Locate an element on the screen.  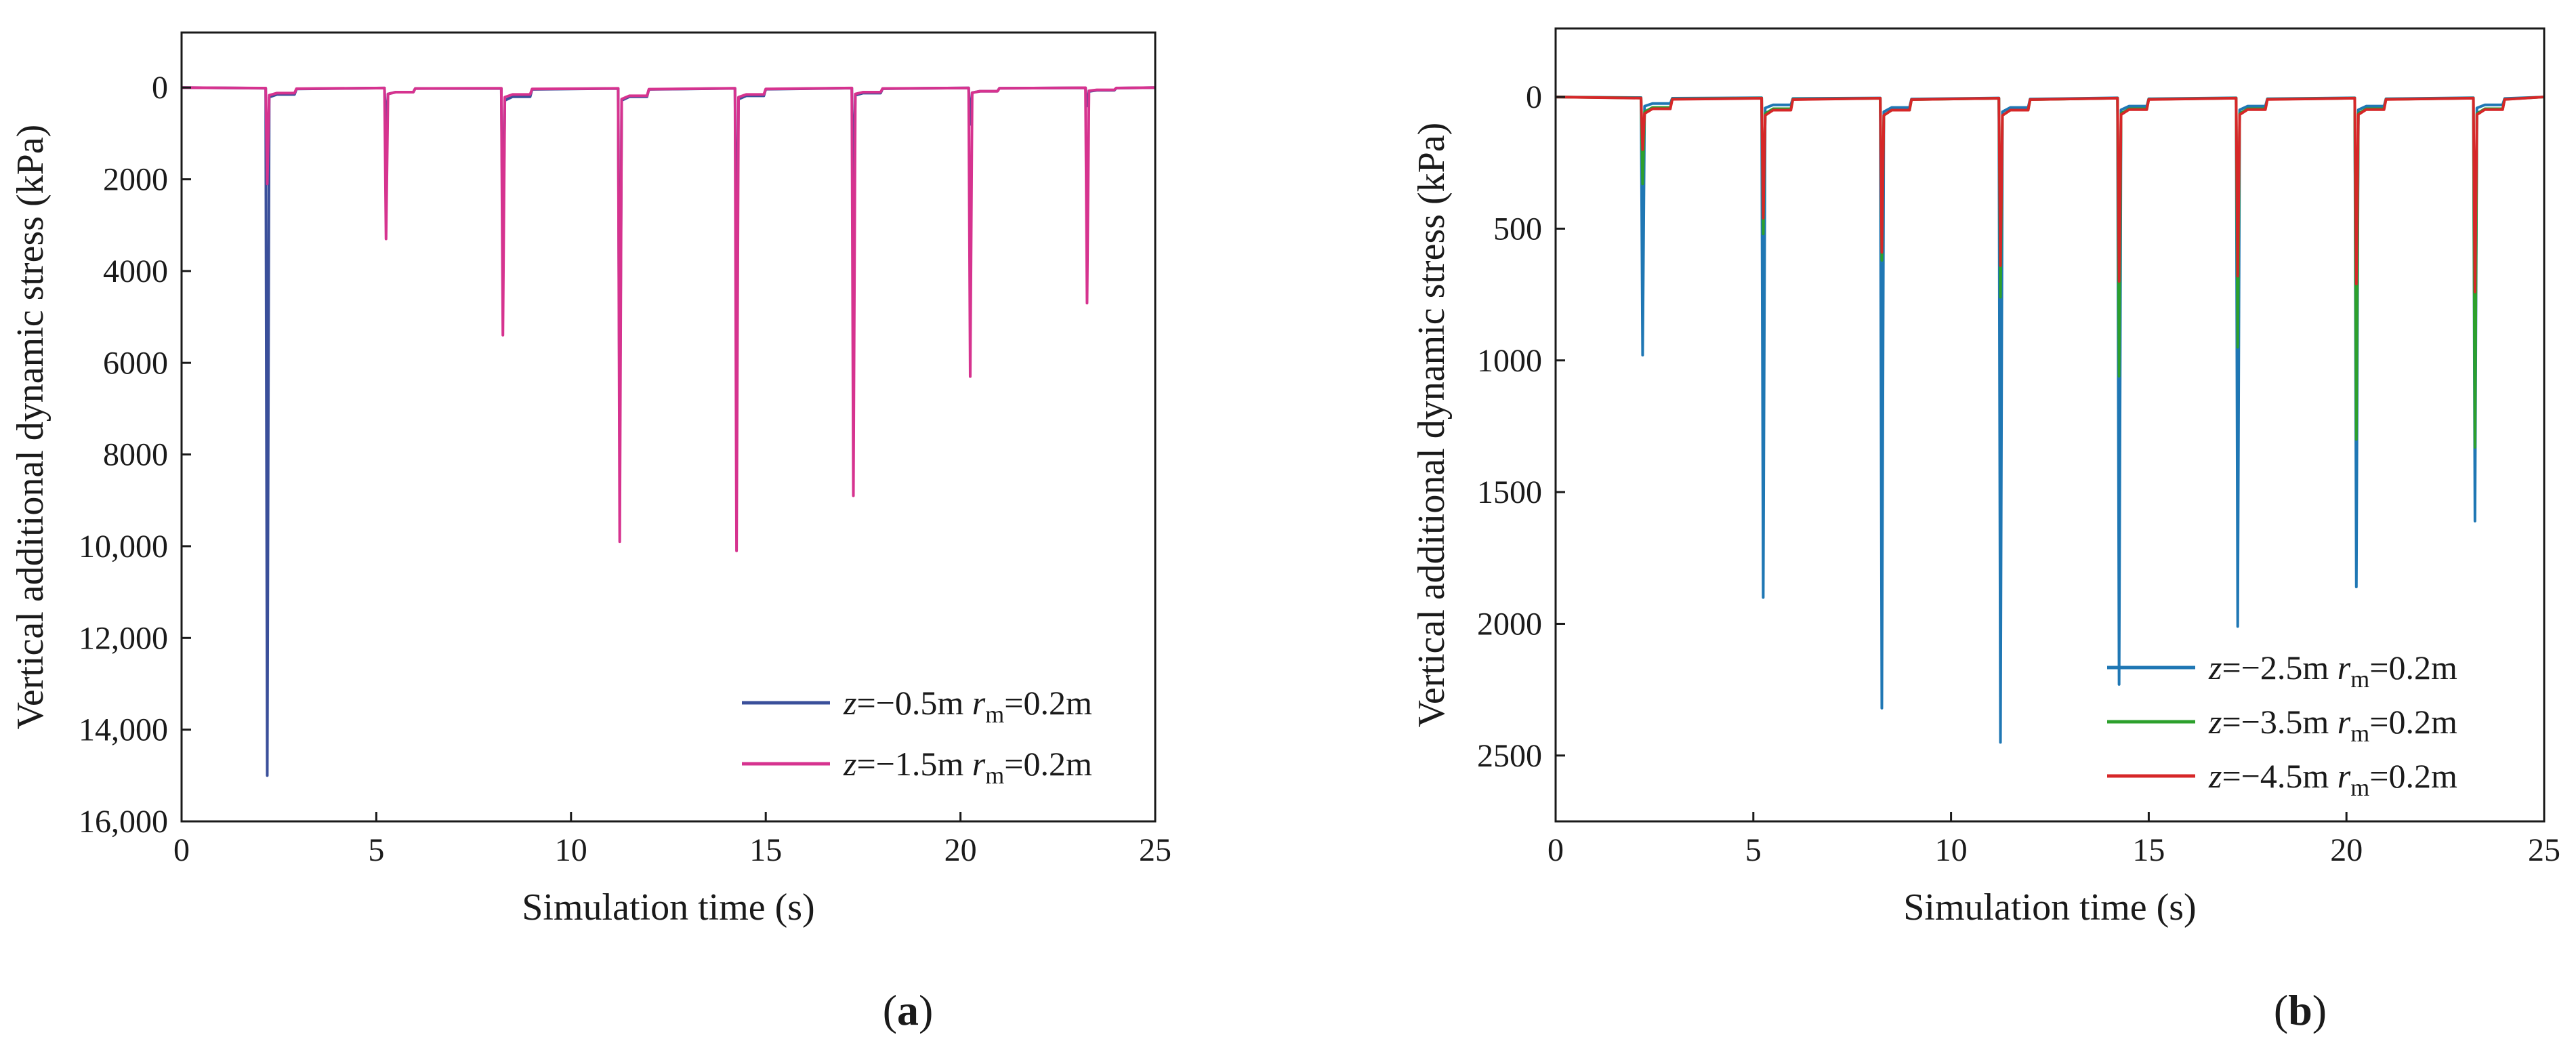
y-tick-label: 12,000 is located at coordinates (123, 638).